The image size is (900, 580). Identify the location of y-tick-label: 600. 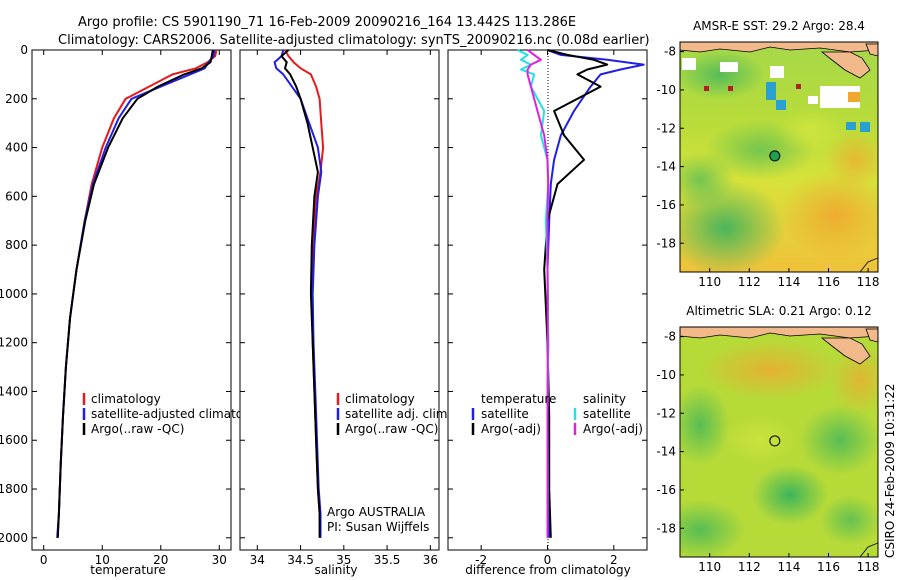
(16, 196).